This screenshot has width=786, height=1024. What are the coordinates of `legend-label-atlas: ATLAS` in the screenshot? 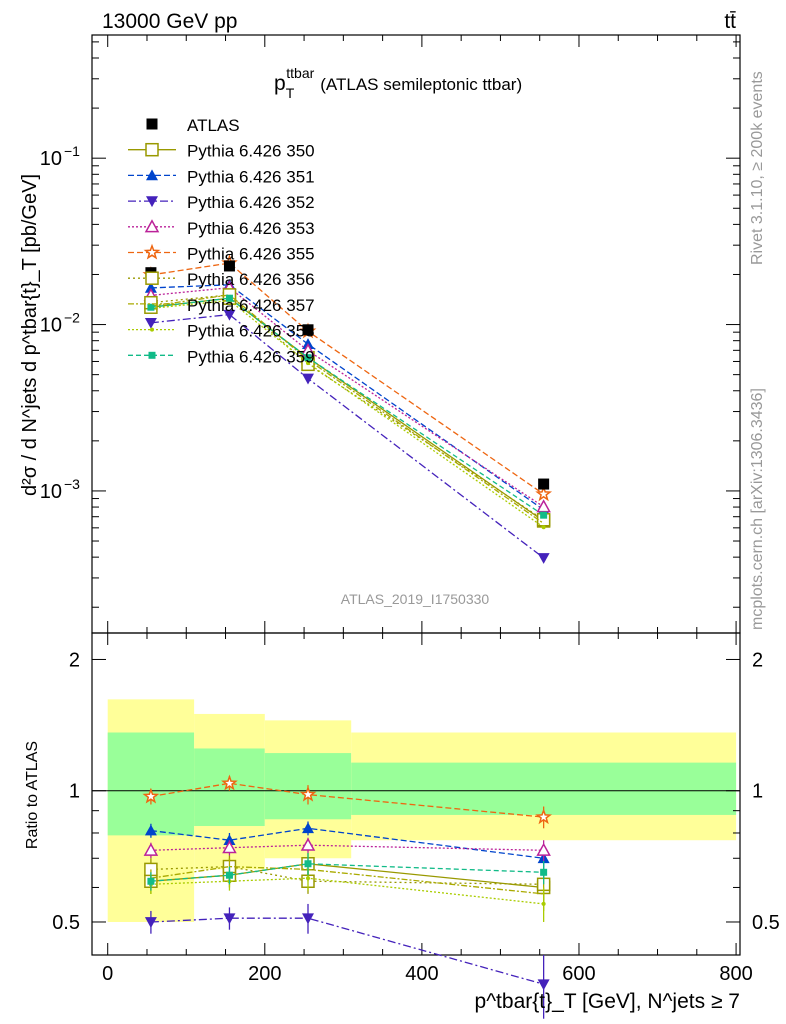 It's located at (213, 125).